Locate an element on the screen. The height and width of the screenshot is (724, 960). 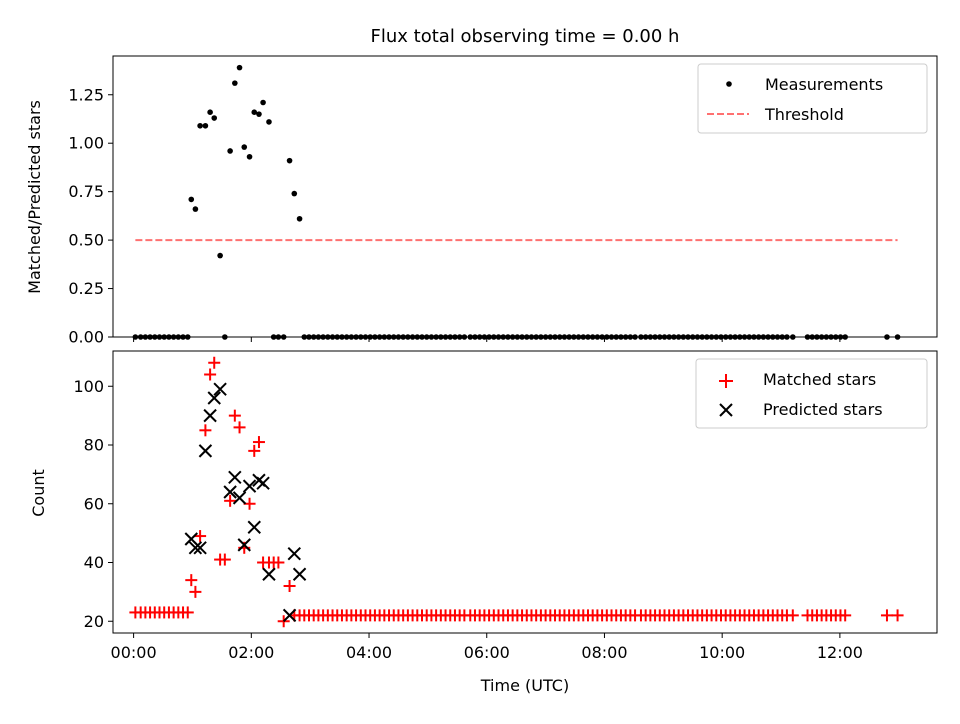
x-tick-label: 06:00 is located at coordinates (487, 652).